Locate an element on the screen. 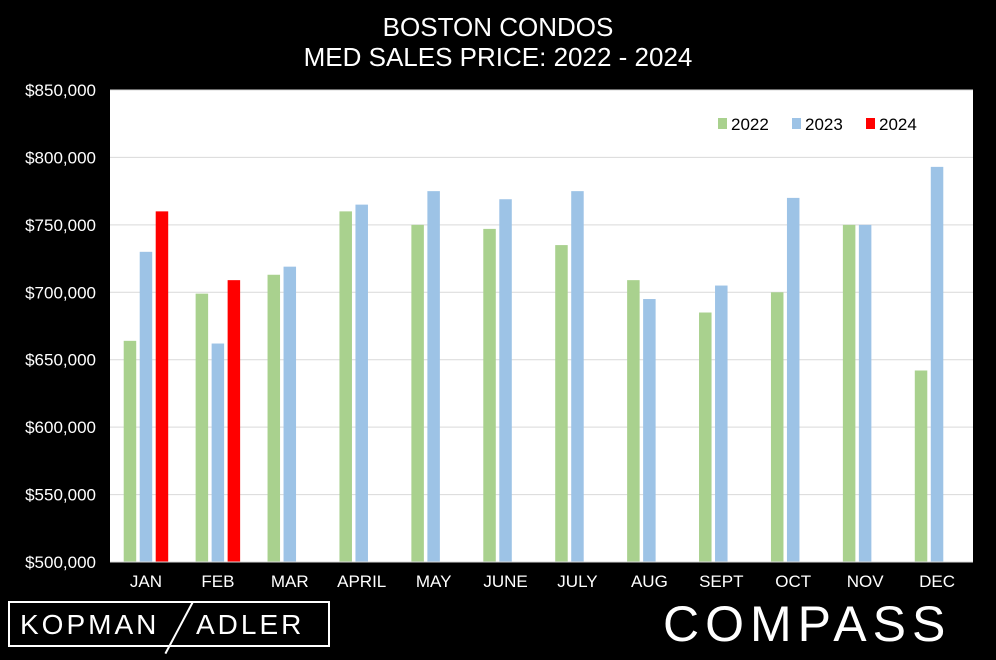  bar-2023-oct is located at coordinates (793, 379).